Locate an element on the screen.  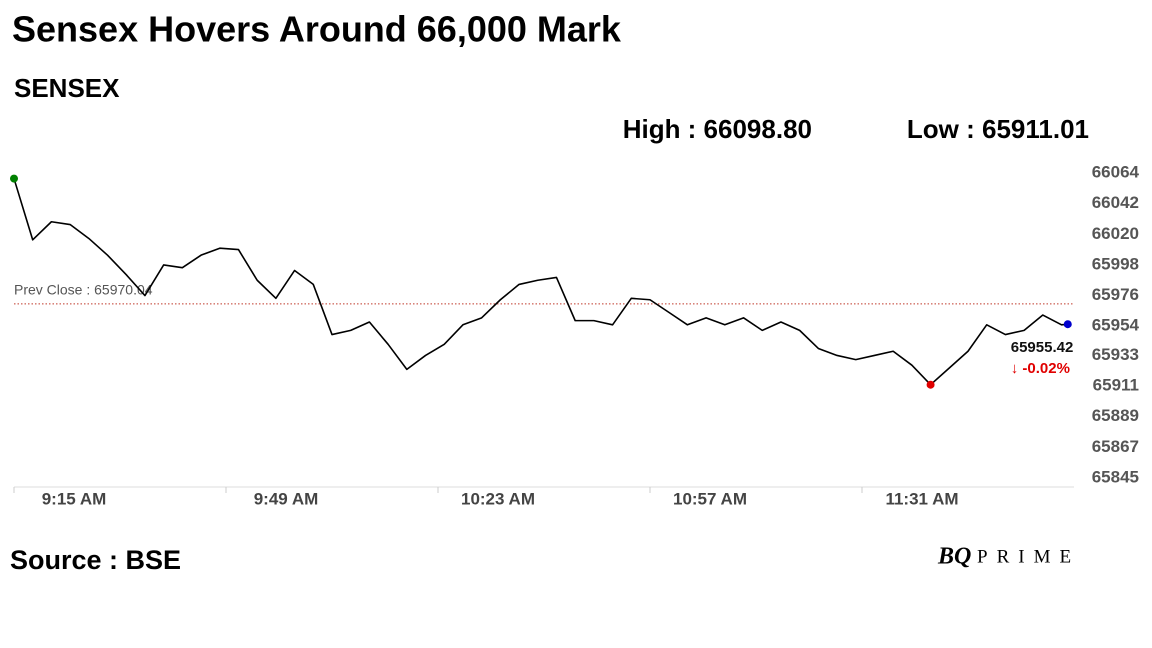
x-tick-label: 10:23 AM is located at coordinates (498, 498).